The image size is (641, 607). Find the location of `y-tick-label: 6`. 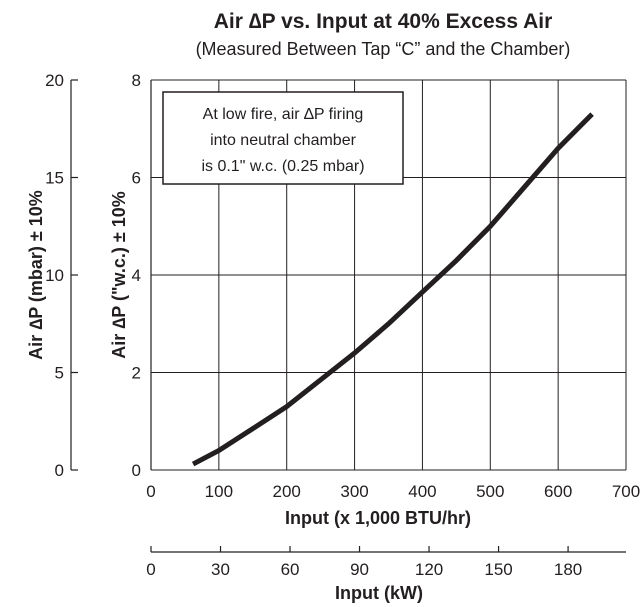

y-tick-label: 6 is located at coordinates (136, 178).